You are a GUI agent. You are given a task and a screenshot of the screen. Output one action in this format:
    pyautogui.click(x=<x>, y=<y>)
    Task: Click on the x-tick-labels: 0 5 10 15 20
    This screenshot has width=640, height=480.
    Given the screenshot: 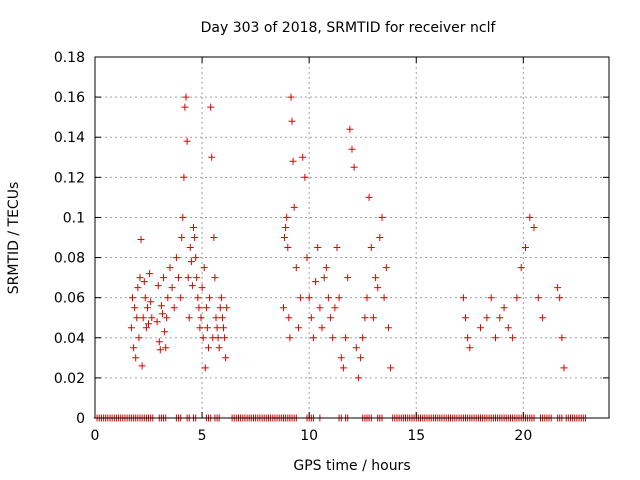 What is the action you would take?
    pyautogui.click(x=312, y=436)
    